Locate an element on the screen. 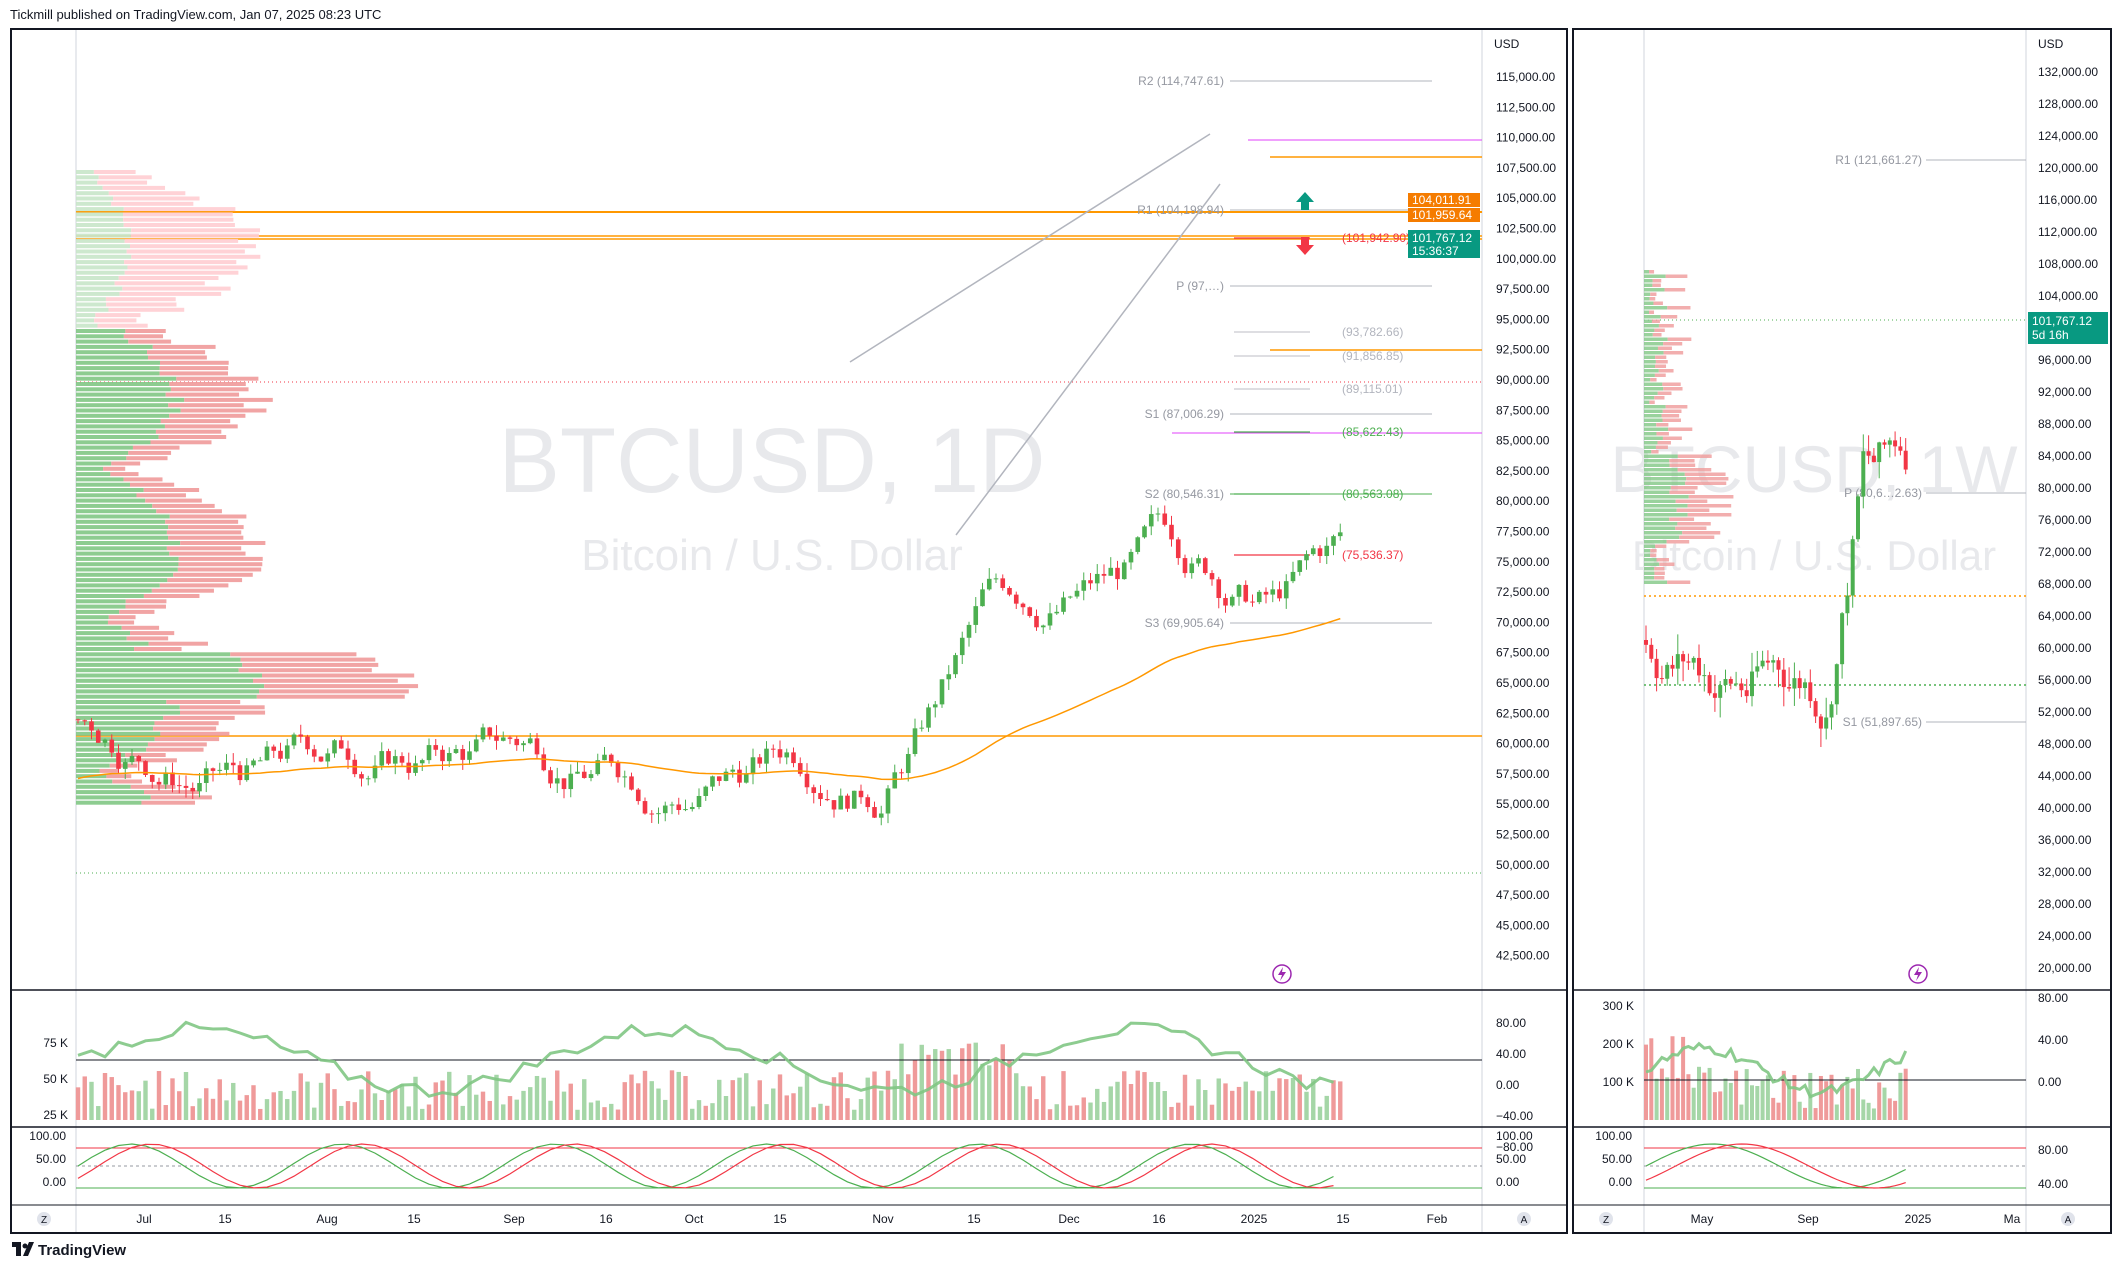 The width and height of the screenshot is (2120, 1268). tradingview-logo: TradingView is located at coordinates (69, 1250).